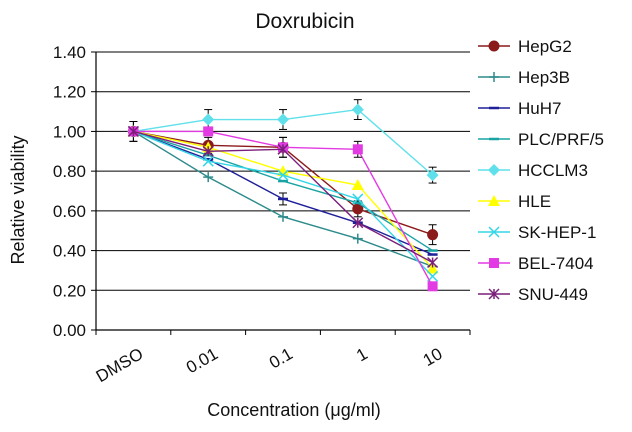 The height and width of the screenshot is (432, 632). What do you see at coordinates (69, 251) in the screenshot?
I see `y-tick-label: 0.40` at bounding box center [69, 251].